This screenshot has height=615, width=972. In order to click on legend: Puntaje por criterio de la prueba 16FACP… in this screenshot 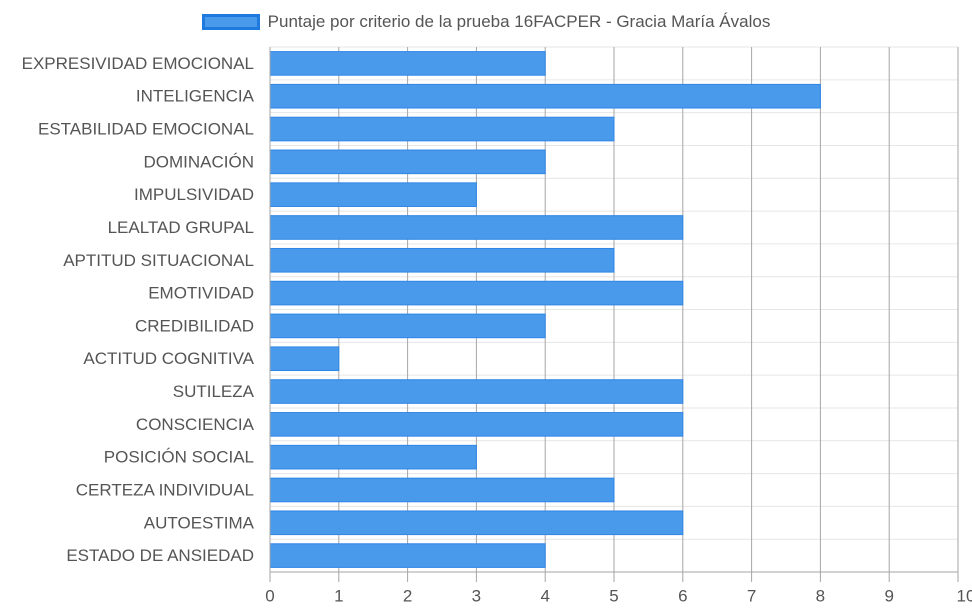, I will do `click(486, 22)`.